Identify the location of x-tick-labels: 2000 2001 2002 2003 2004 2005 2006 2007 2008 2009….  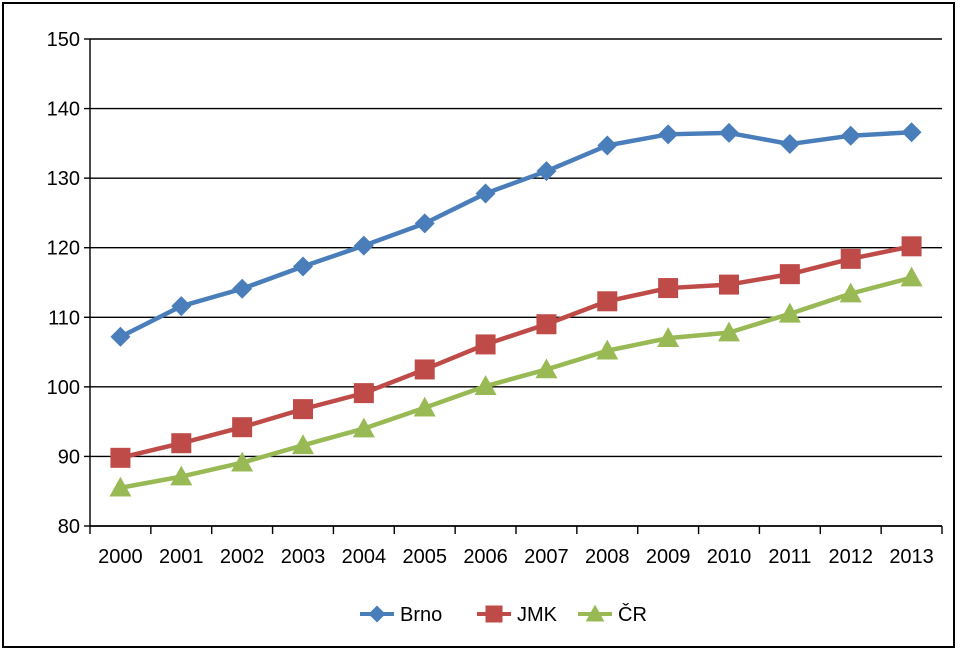
(516, 557).